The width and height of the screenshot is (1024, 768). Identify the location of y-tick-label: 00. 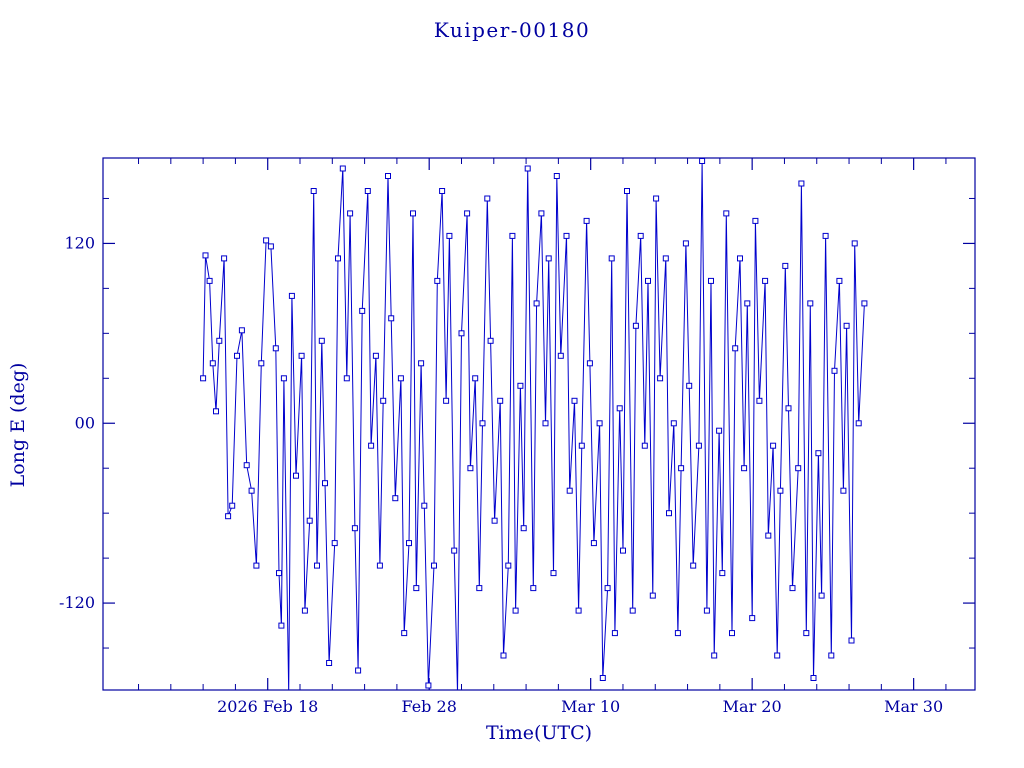
(85, 422).